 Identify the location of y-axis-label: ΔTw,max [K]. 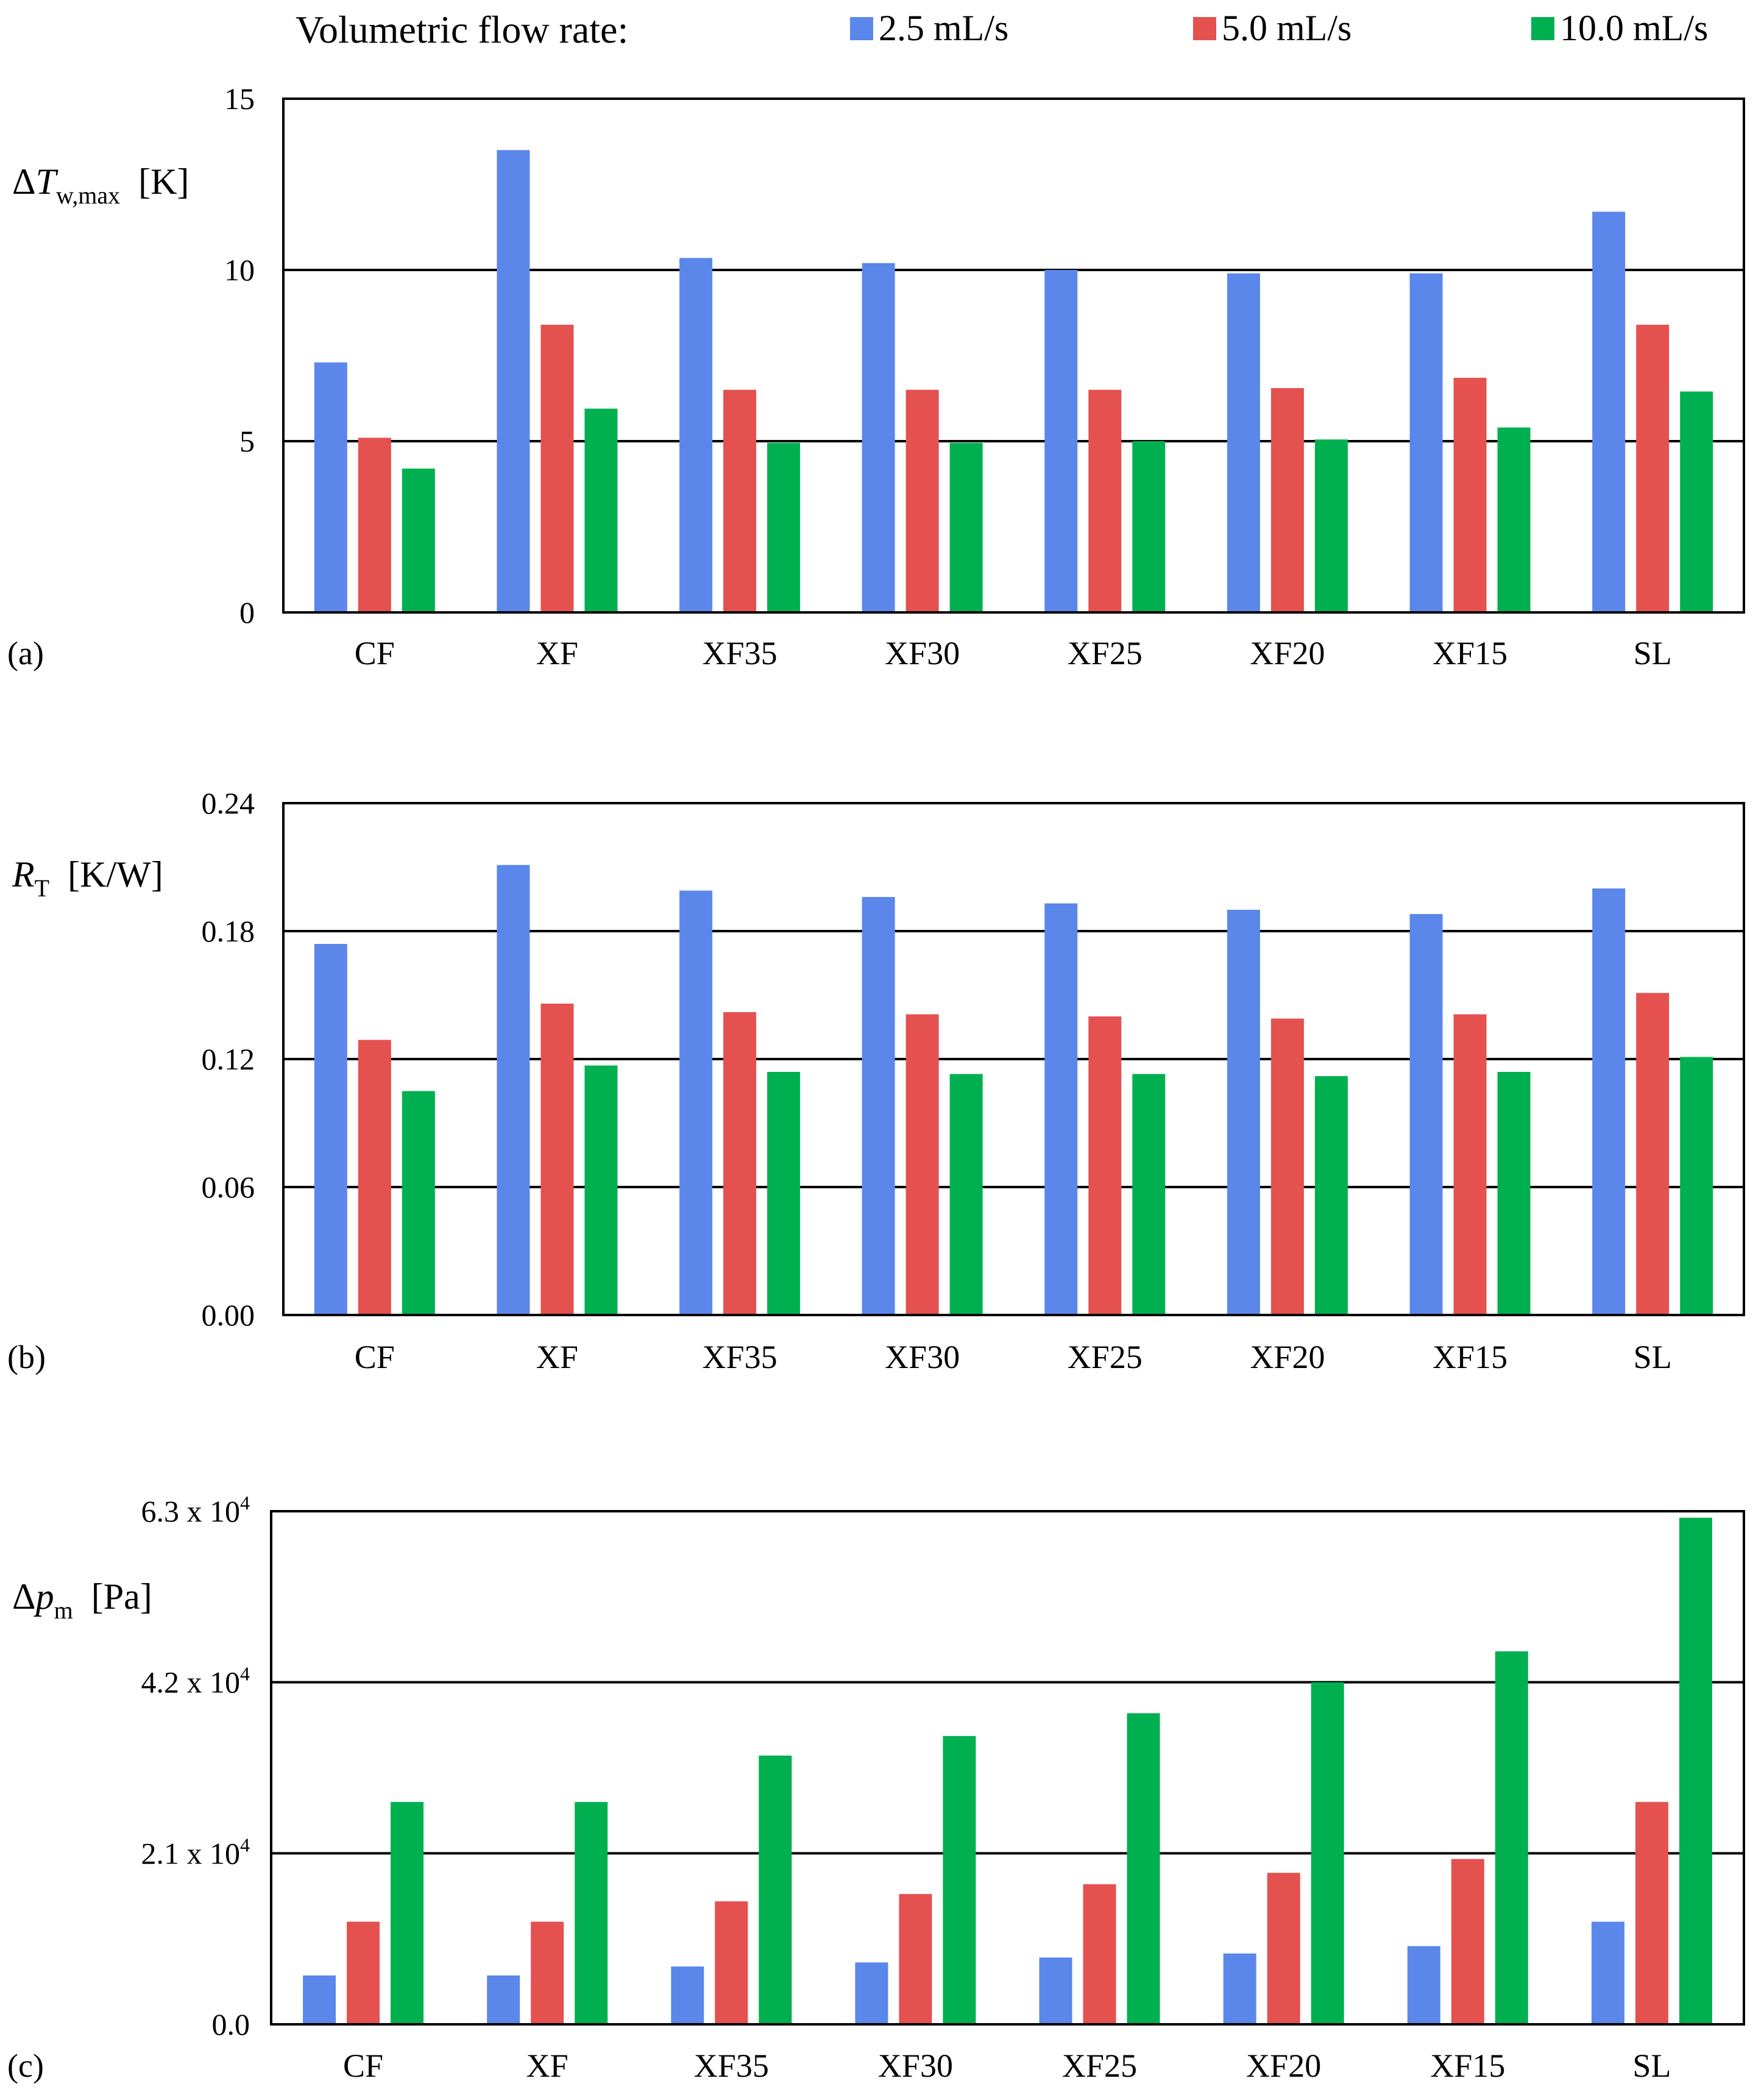
(100, 185).